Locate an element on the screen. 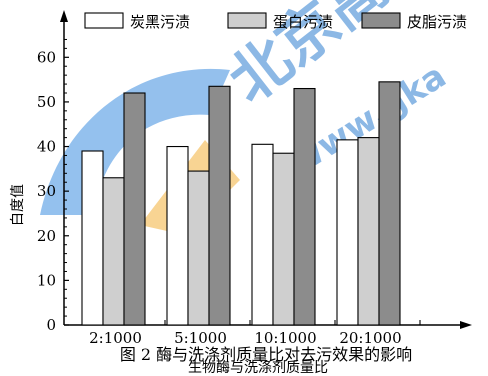 Image resolution: width=488 pixels, height=376 pixels. y-axis-arrow is located at coordinates (64, 16).